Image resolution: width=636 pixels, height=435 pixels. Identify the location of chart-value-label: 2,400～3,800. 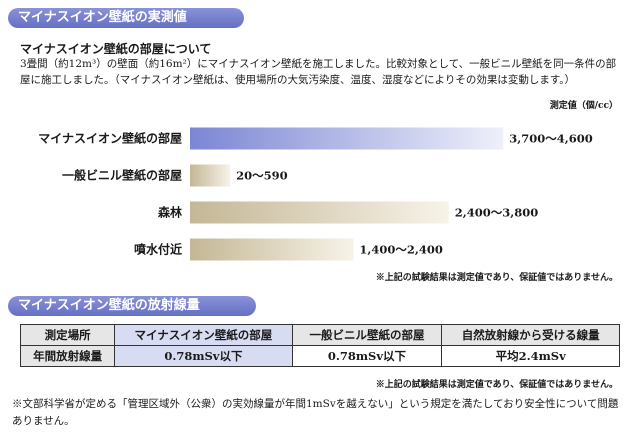
(497, 213).